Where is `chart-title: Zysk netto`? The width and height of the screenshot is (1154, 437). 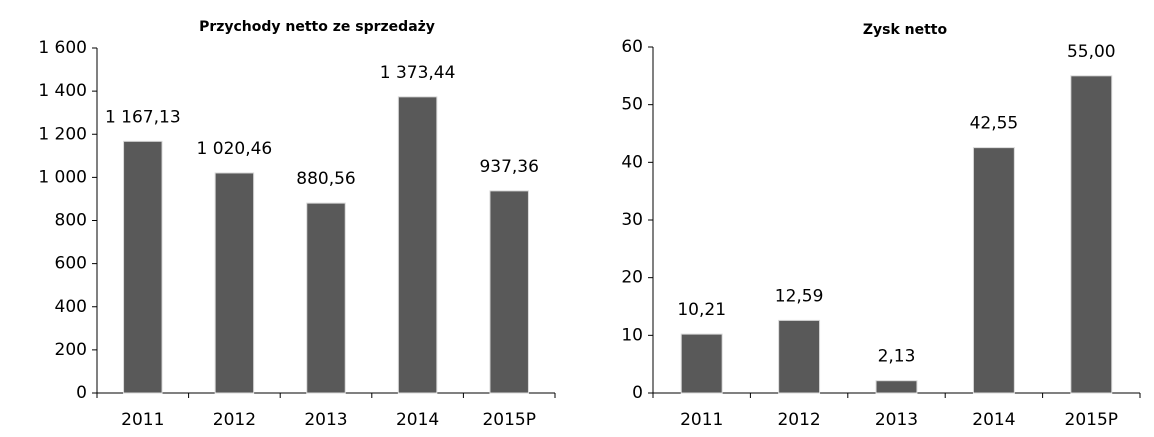 chart-title: Zysk netto is located at coordinates (905, 30).